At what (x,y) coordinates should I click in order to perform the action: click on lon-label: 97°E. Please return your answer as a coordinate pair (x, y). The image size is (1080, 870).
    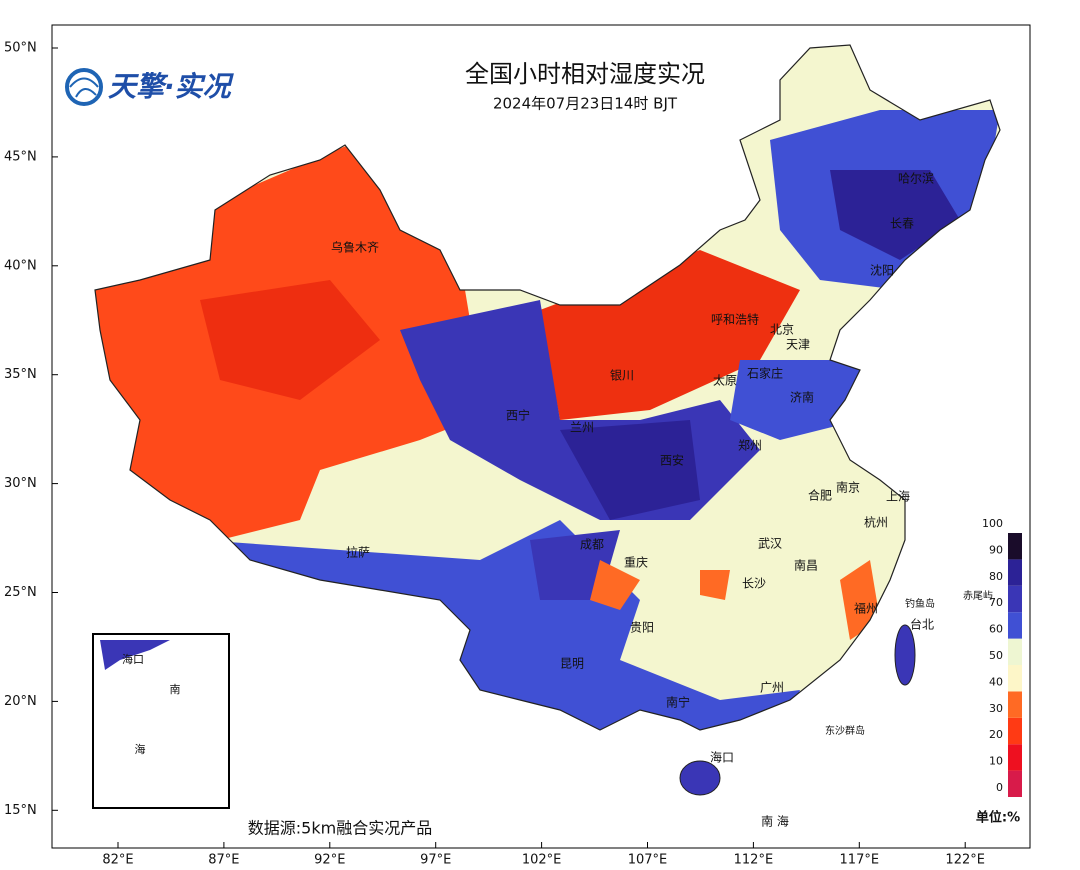
    Looking at the image, I should click on (435, 860).